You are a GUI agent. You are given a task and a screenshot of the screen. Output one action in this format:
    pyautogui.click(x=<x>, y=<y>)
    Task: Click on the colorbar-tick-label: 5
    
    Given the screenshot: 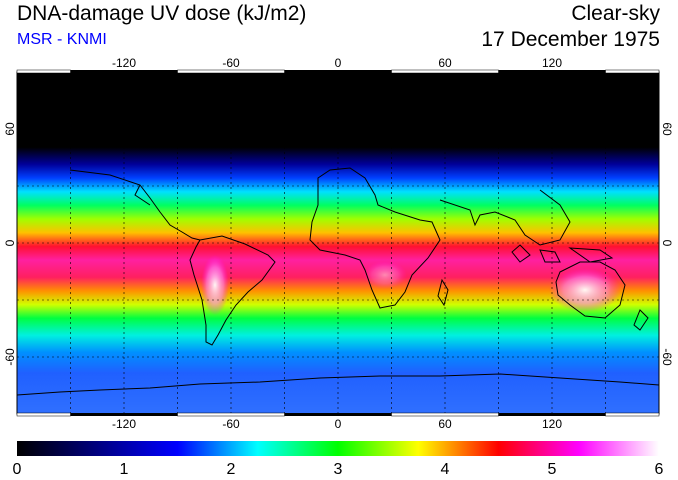 What is the action you would take?
    pyautogui.click(x=552, y=469)
    